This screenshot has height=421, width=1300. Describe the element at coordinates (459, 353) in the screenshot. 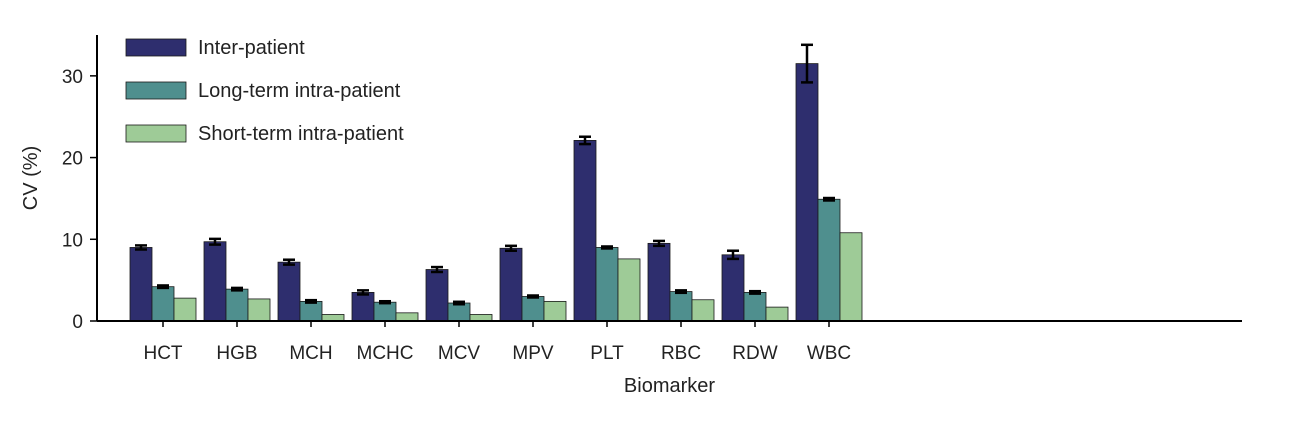

I see `x-tick-label-mcv: MCV` at that location.